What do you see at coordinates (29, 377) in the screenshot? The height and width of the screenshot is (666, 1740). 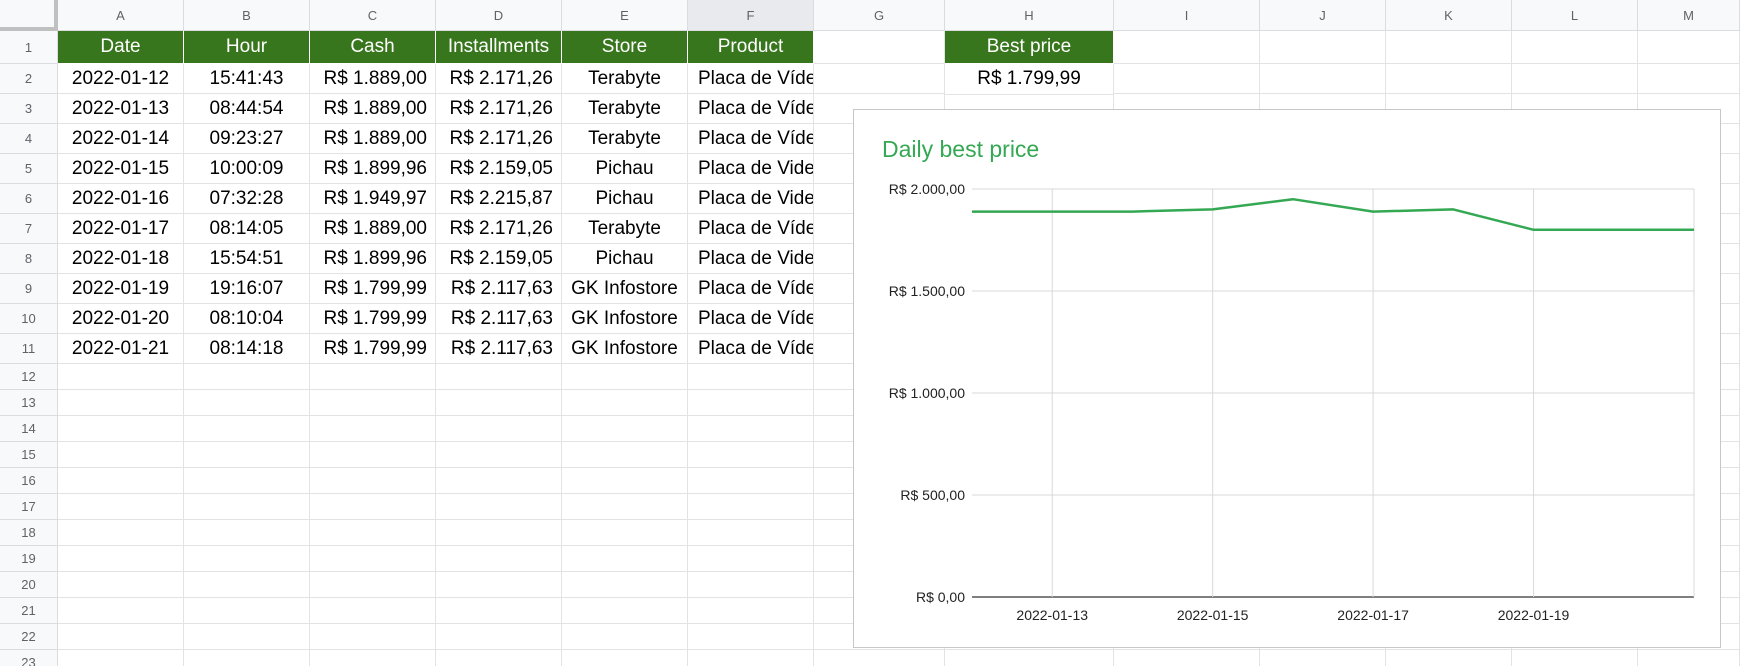 I see `row-header-12: 12` at bounding box center [29, 377].